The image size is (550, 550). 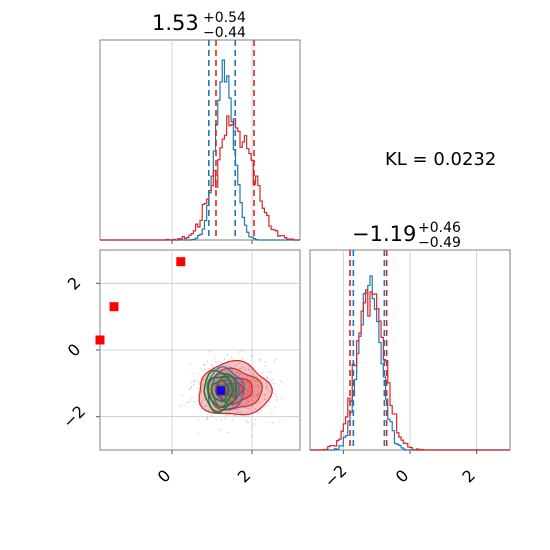 I want to click on tick-label-x: 2, so click(x=244, y=476).